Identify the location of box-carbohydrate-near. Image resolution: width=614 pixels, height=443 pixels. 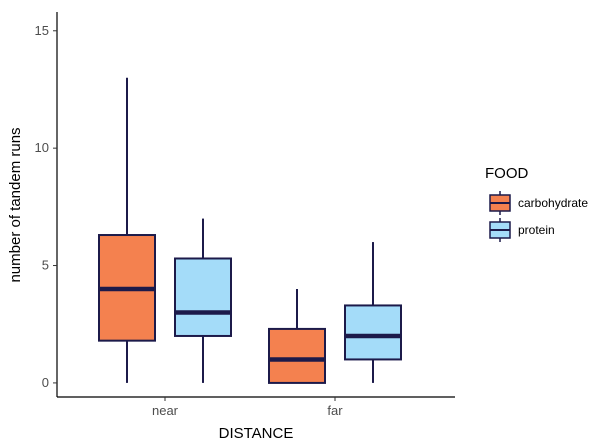
(127, 230).